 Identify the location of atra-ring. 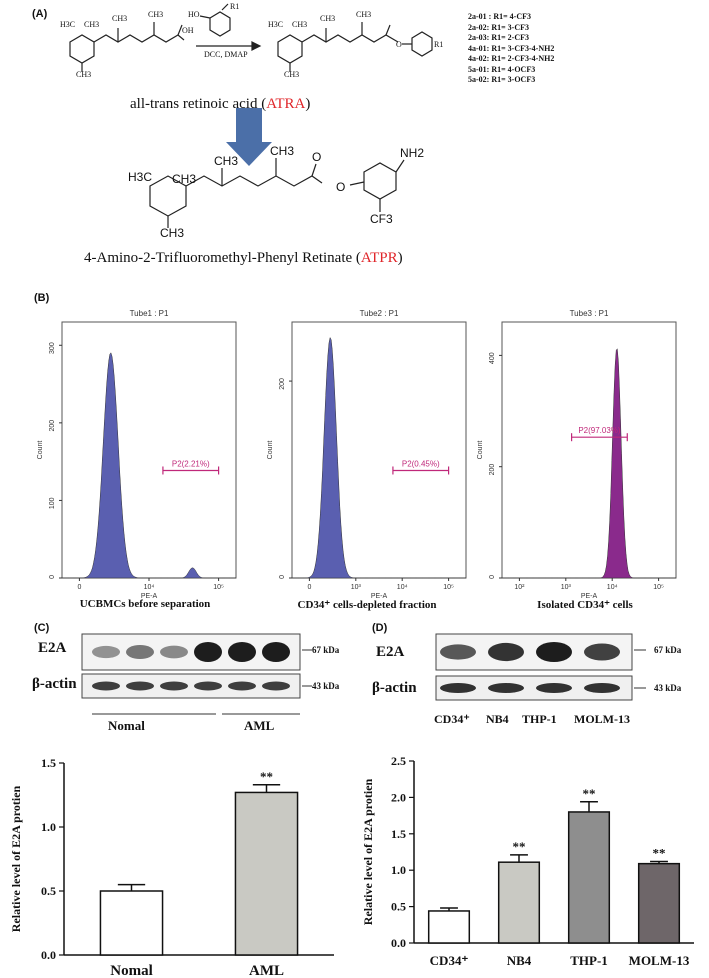
(82, 49).